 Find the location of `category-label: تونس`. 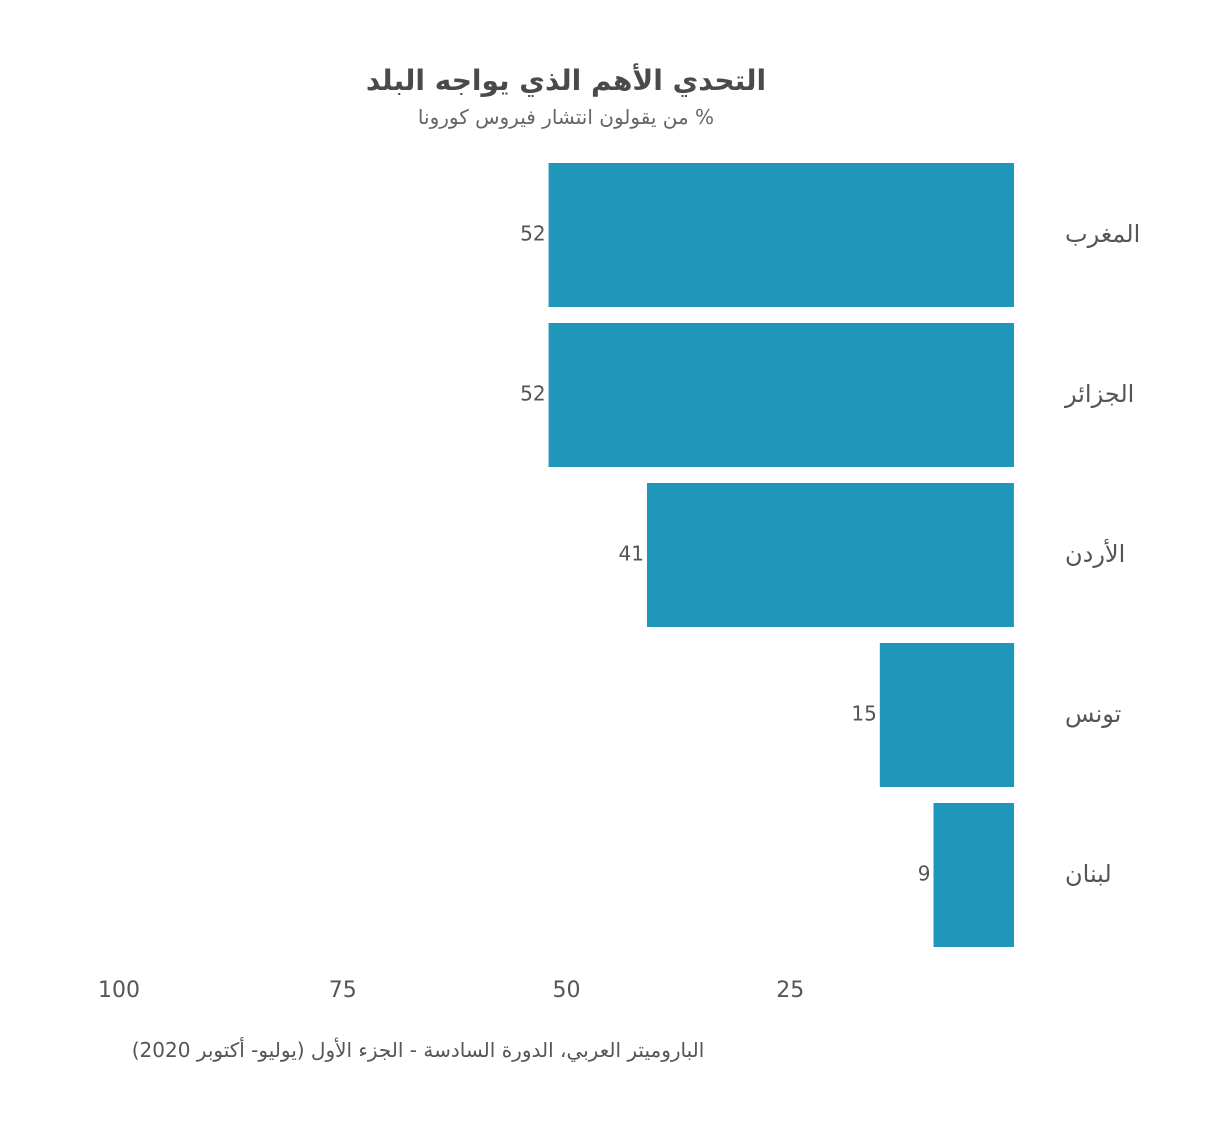

category-label: تونس is located at coordinates (1093, 714).